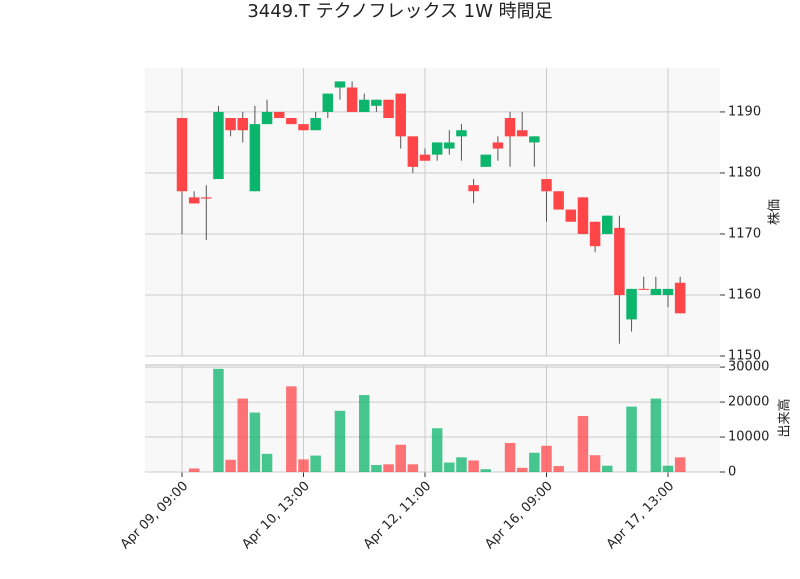  Describe the element at coordinates (744, 172) in the screenshot. I see `y-tick-label: 1180` at that location.